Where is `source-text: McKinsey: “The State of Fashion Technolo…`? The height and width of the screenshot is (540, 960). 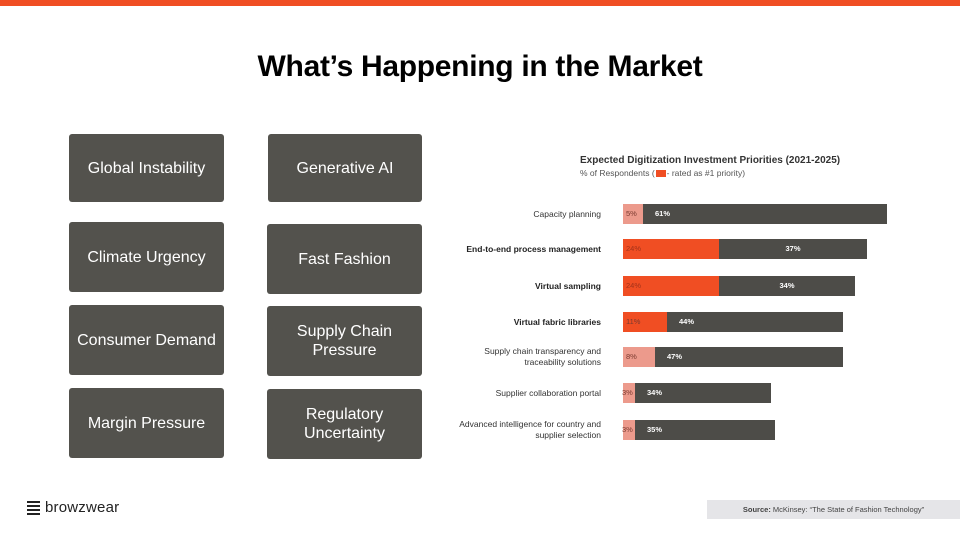 source-text: McKinsey: “The State of Fashion Technolo… is located at coordinates (848, 509).